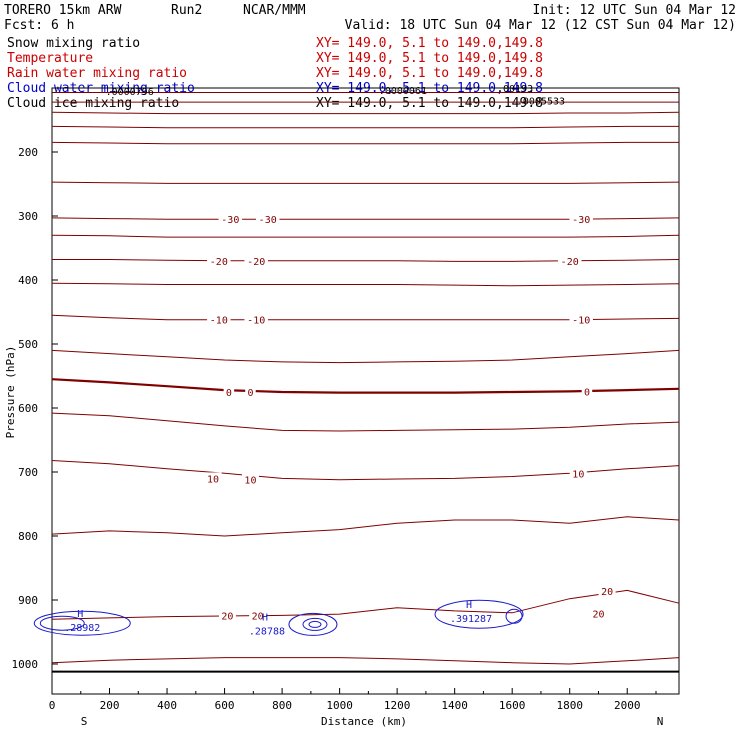  I want to click on y-tick-label: 300, so click(28, 216).